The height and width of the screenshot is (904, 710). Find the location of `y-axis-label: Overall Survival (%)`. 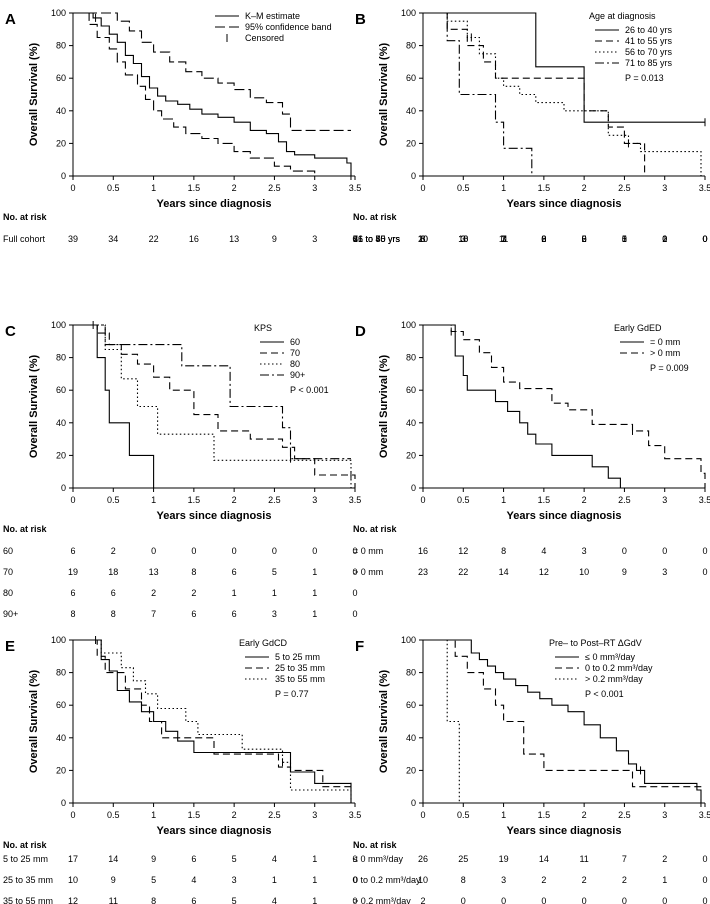

y-axis-label: Overall Survival (%) is located at coordinates (34, 407).